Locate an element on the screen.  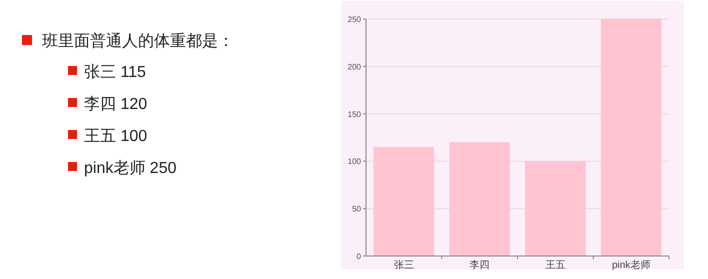
y-tick-label: 250 is located at coordinates (355, 19).